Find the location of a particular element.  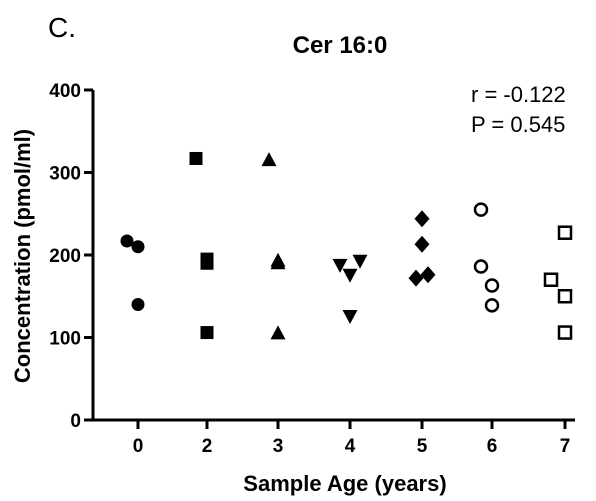

x-tick-label: 6 is located at coordinates (492, 446).